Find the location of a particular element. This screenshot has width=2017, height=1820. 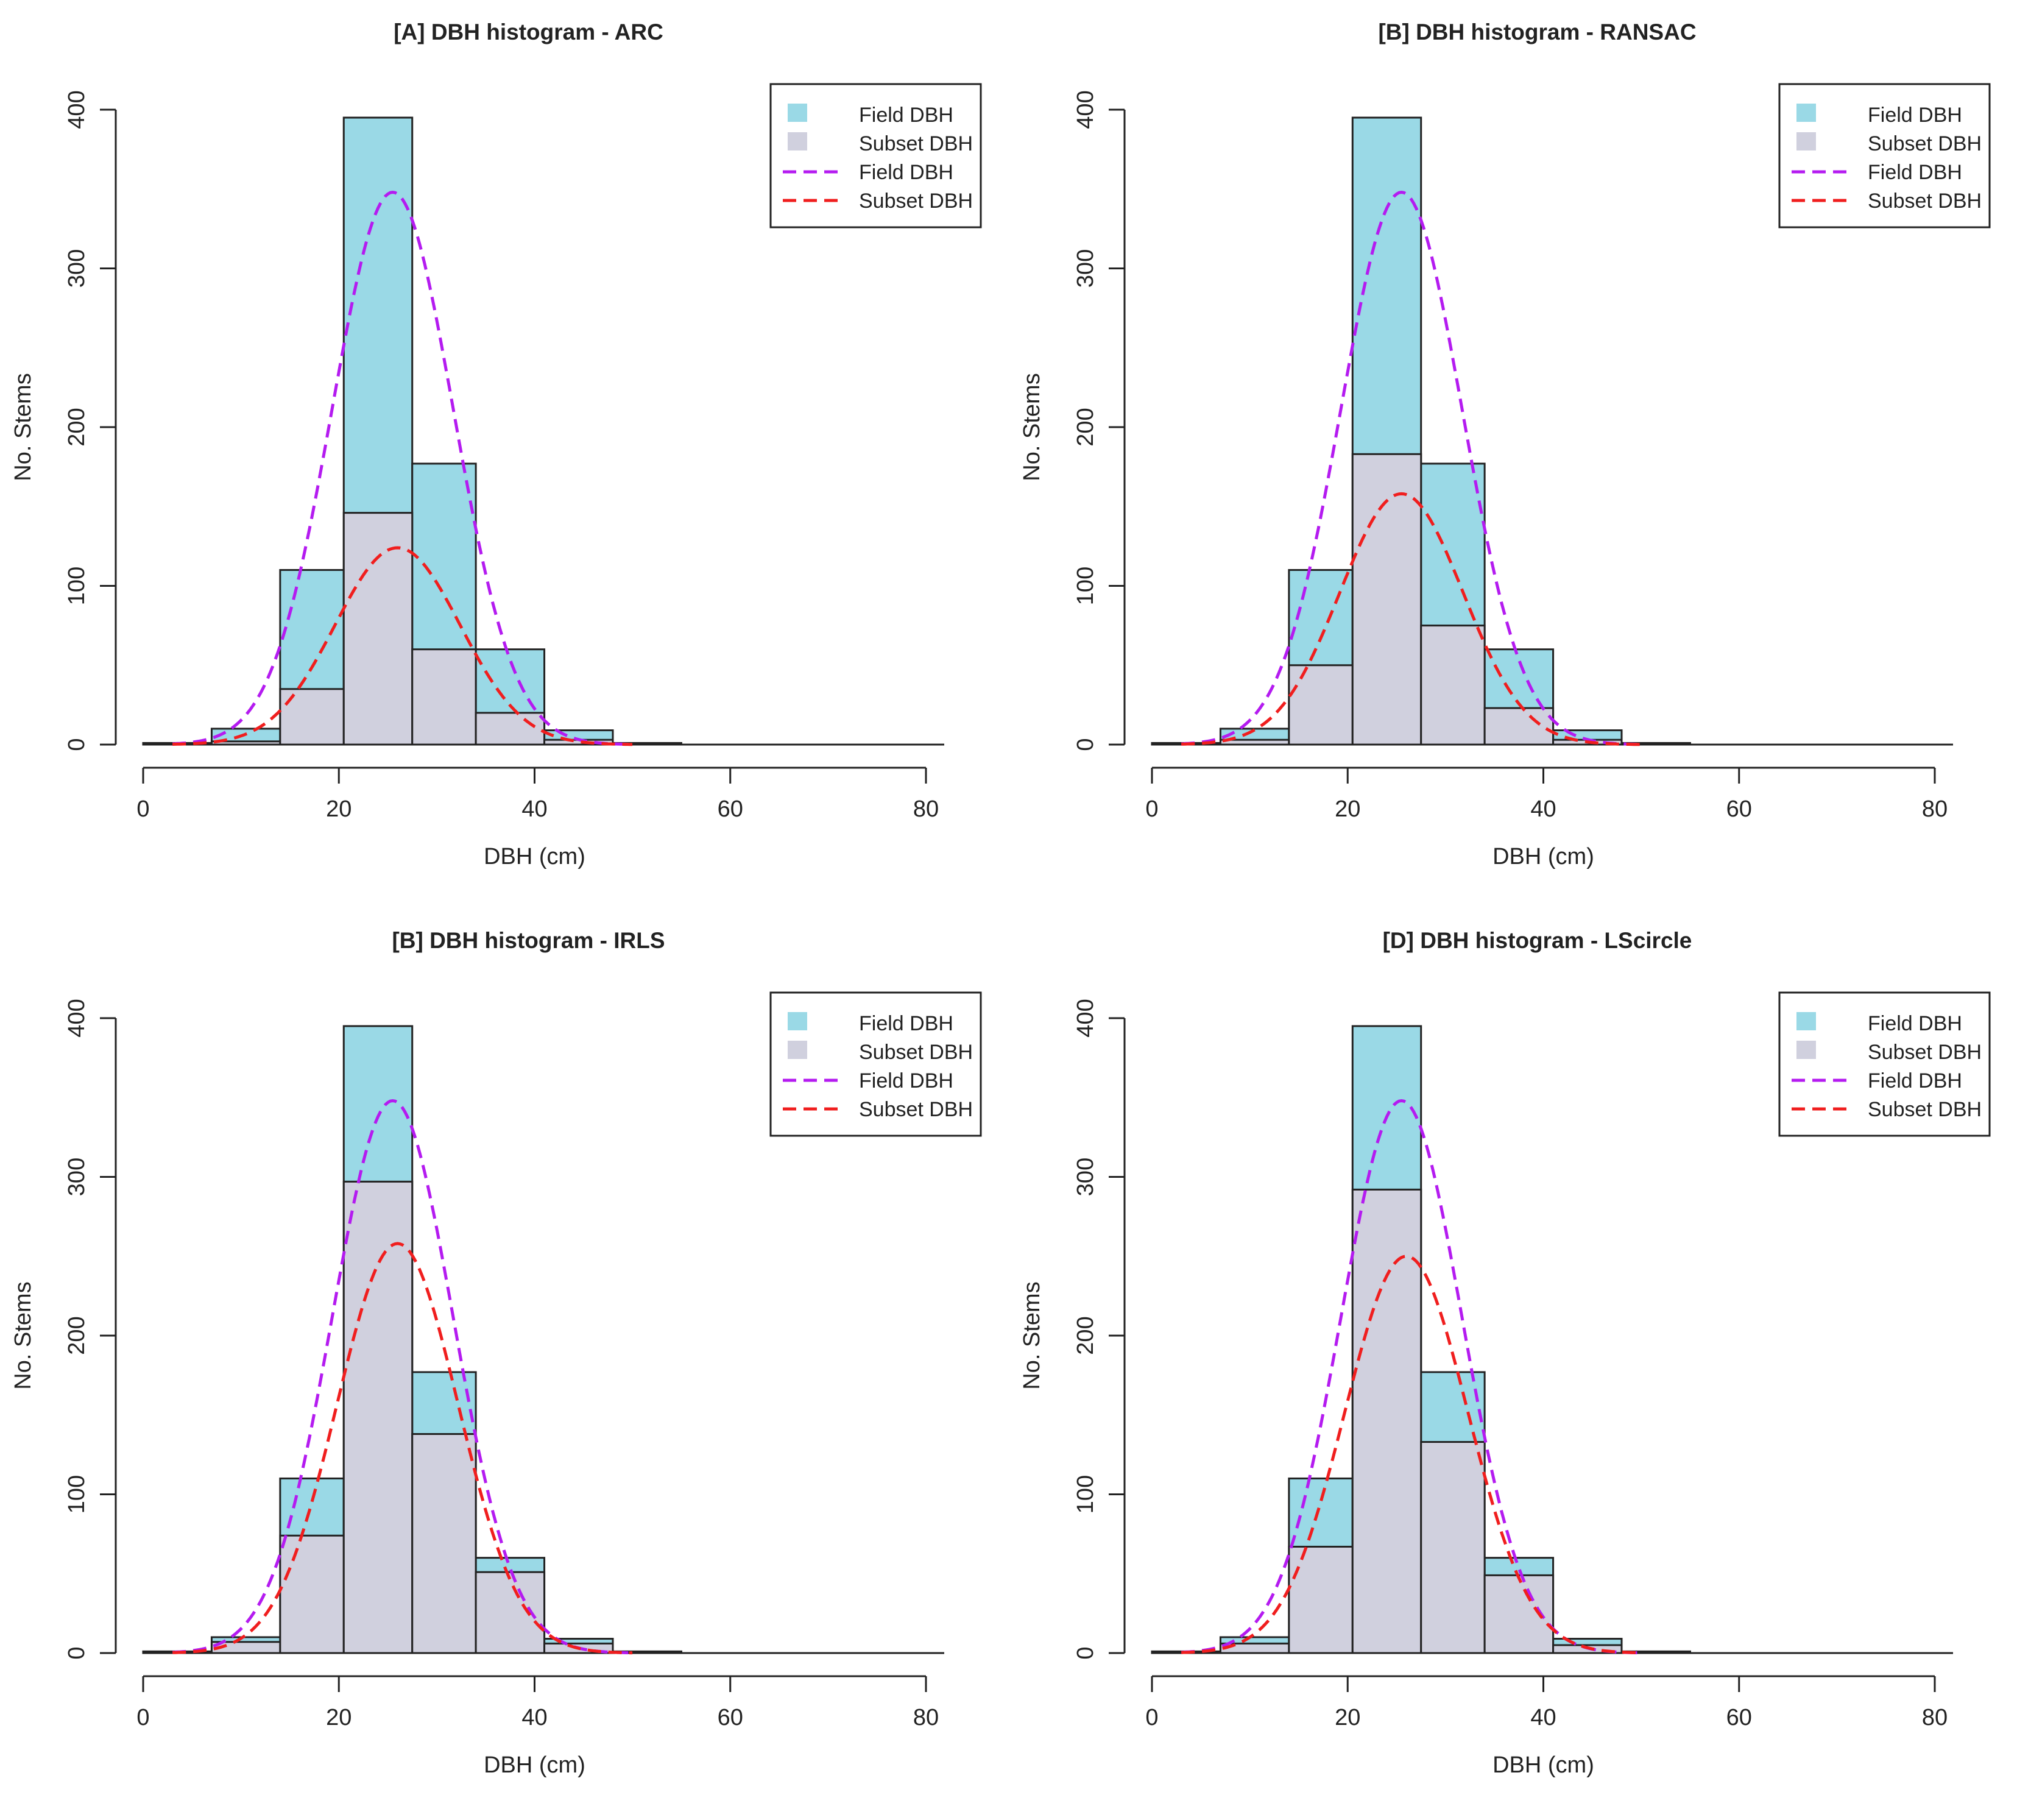

chart-title: [B] DBH histogram - IRLS is located at coordinates (528, 940).